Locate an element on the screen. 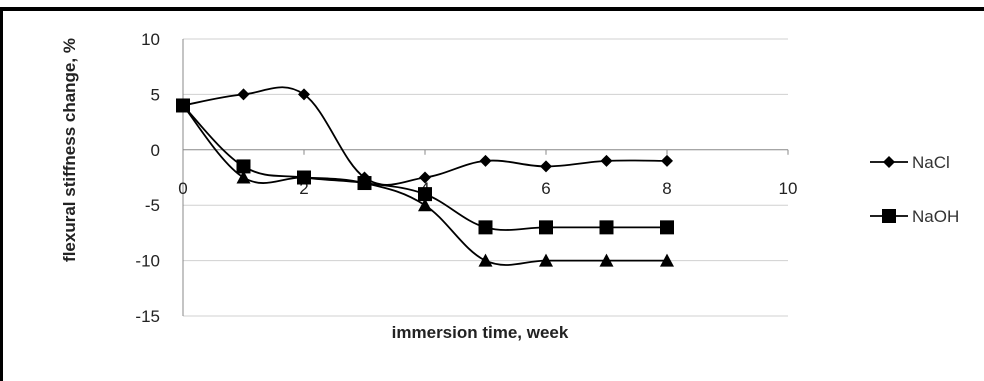 The image size is (984, 381). y-tick-label: 0 is located at coordinates (155, 150).